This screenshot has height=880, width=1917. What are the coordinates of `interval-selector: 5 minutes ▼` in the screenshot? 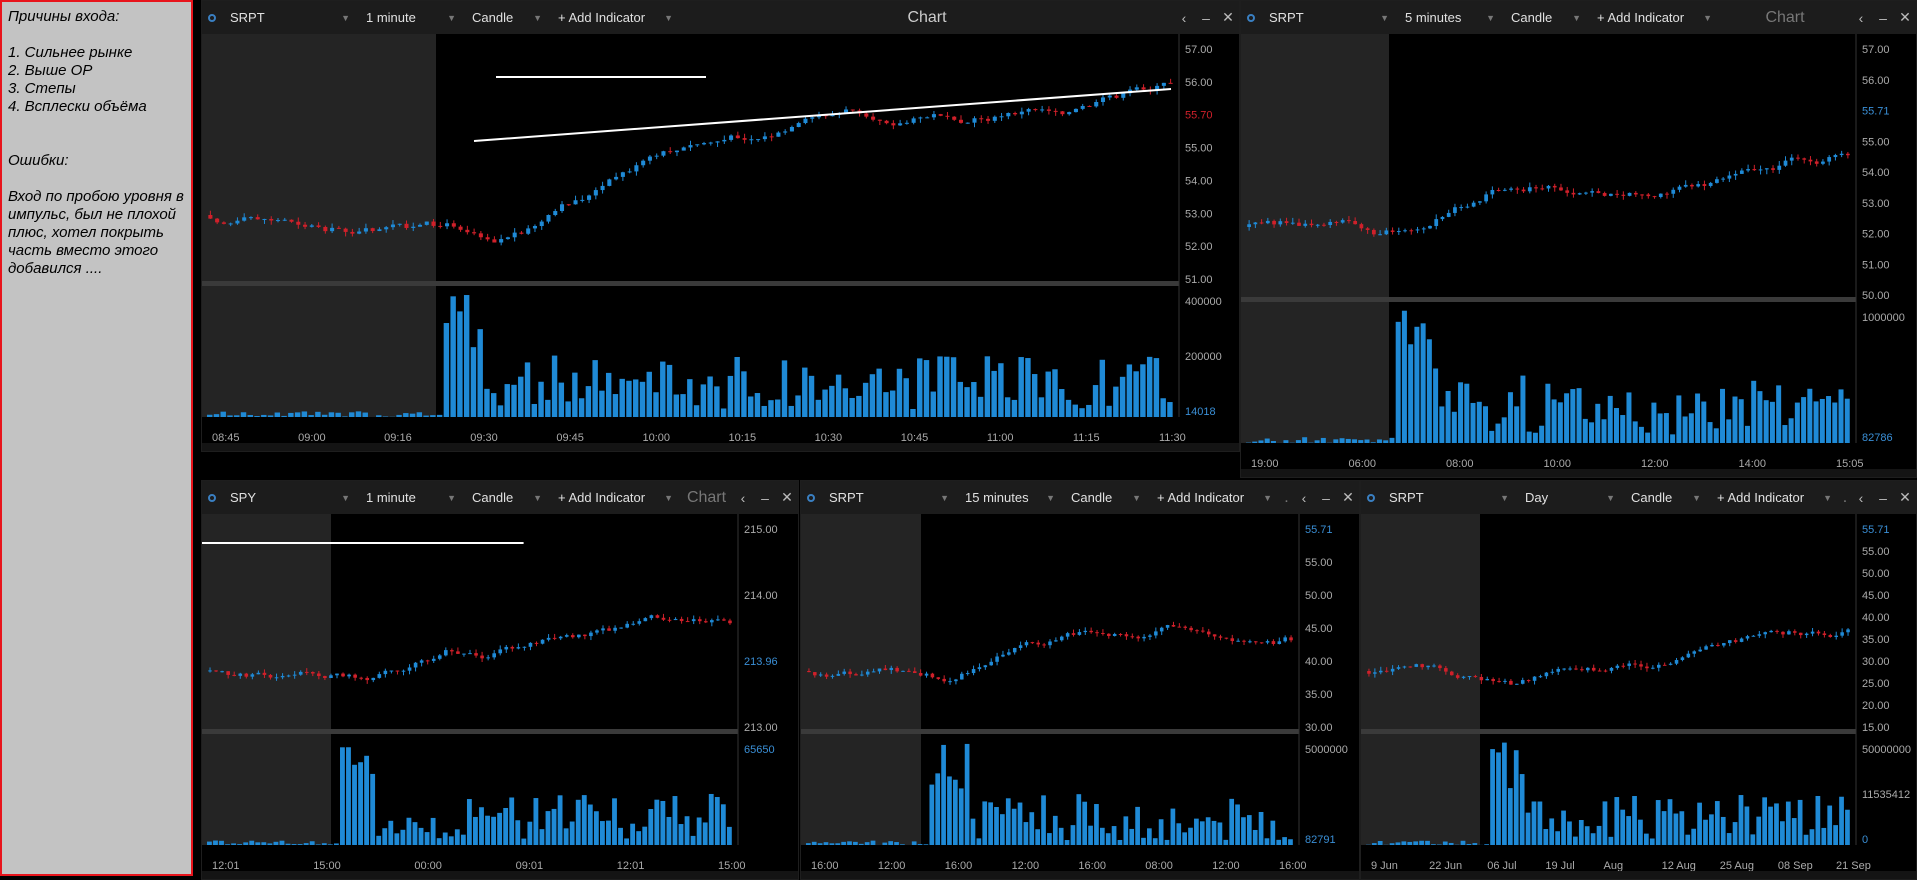 It's located at (1450, 17).